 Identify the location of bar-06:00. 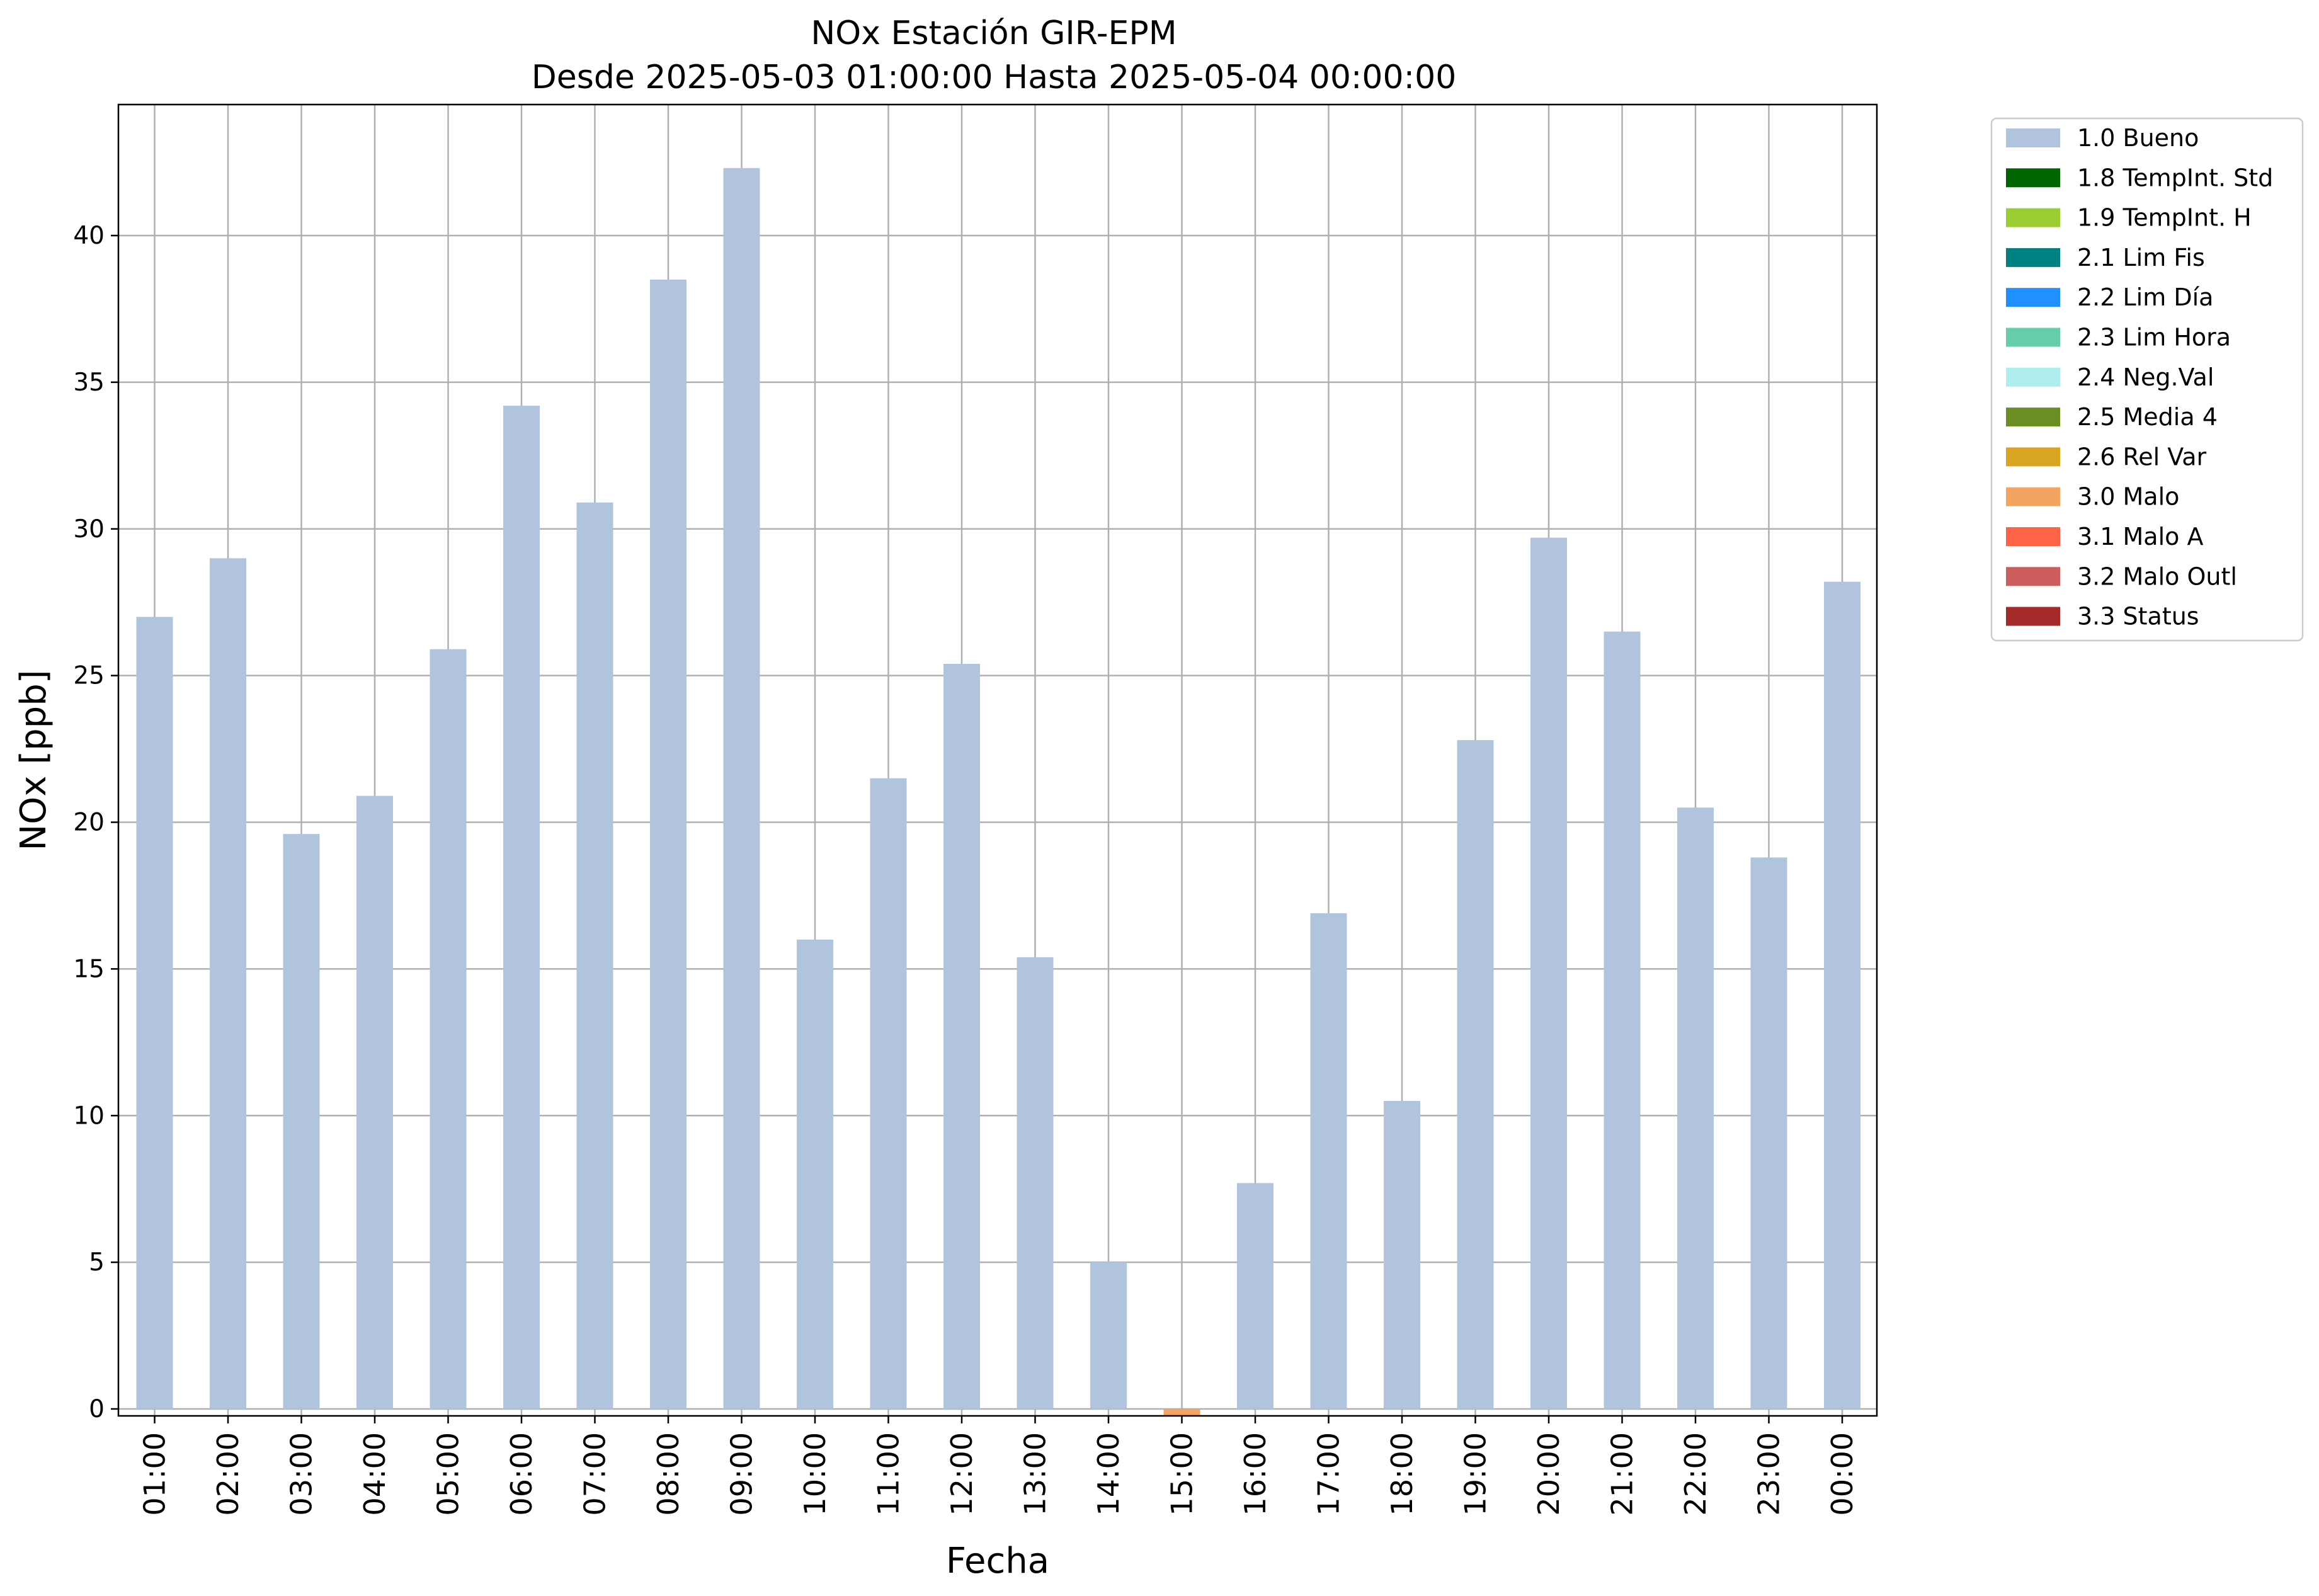
(521, 907).